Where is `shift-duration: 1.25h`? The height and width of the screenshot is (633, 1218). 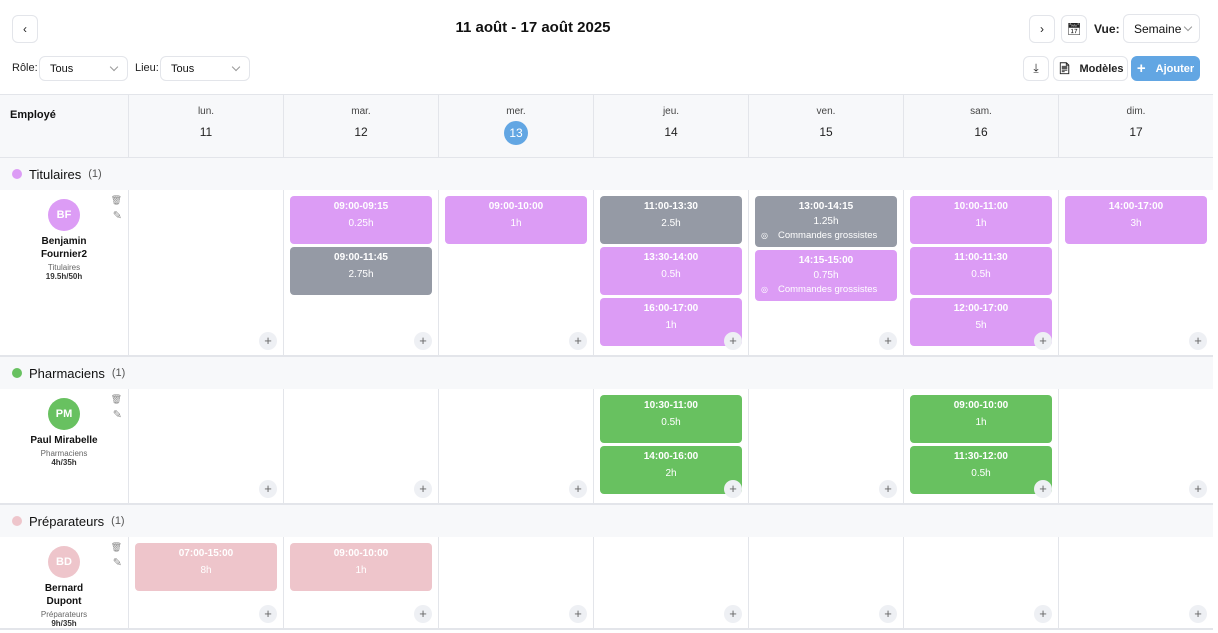
shift-duration: 1.25h is located at coordinates (826, 221).